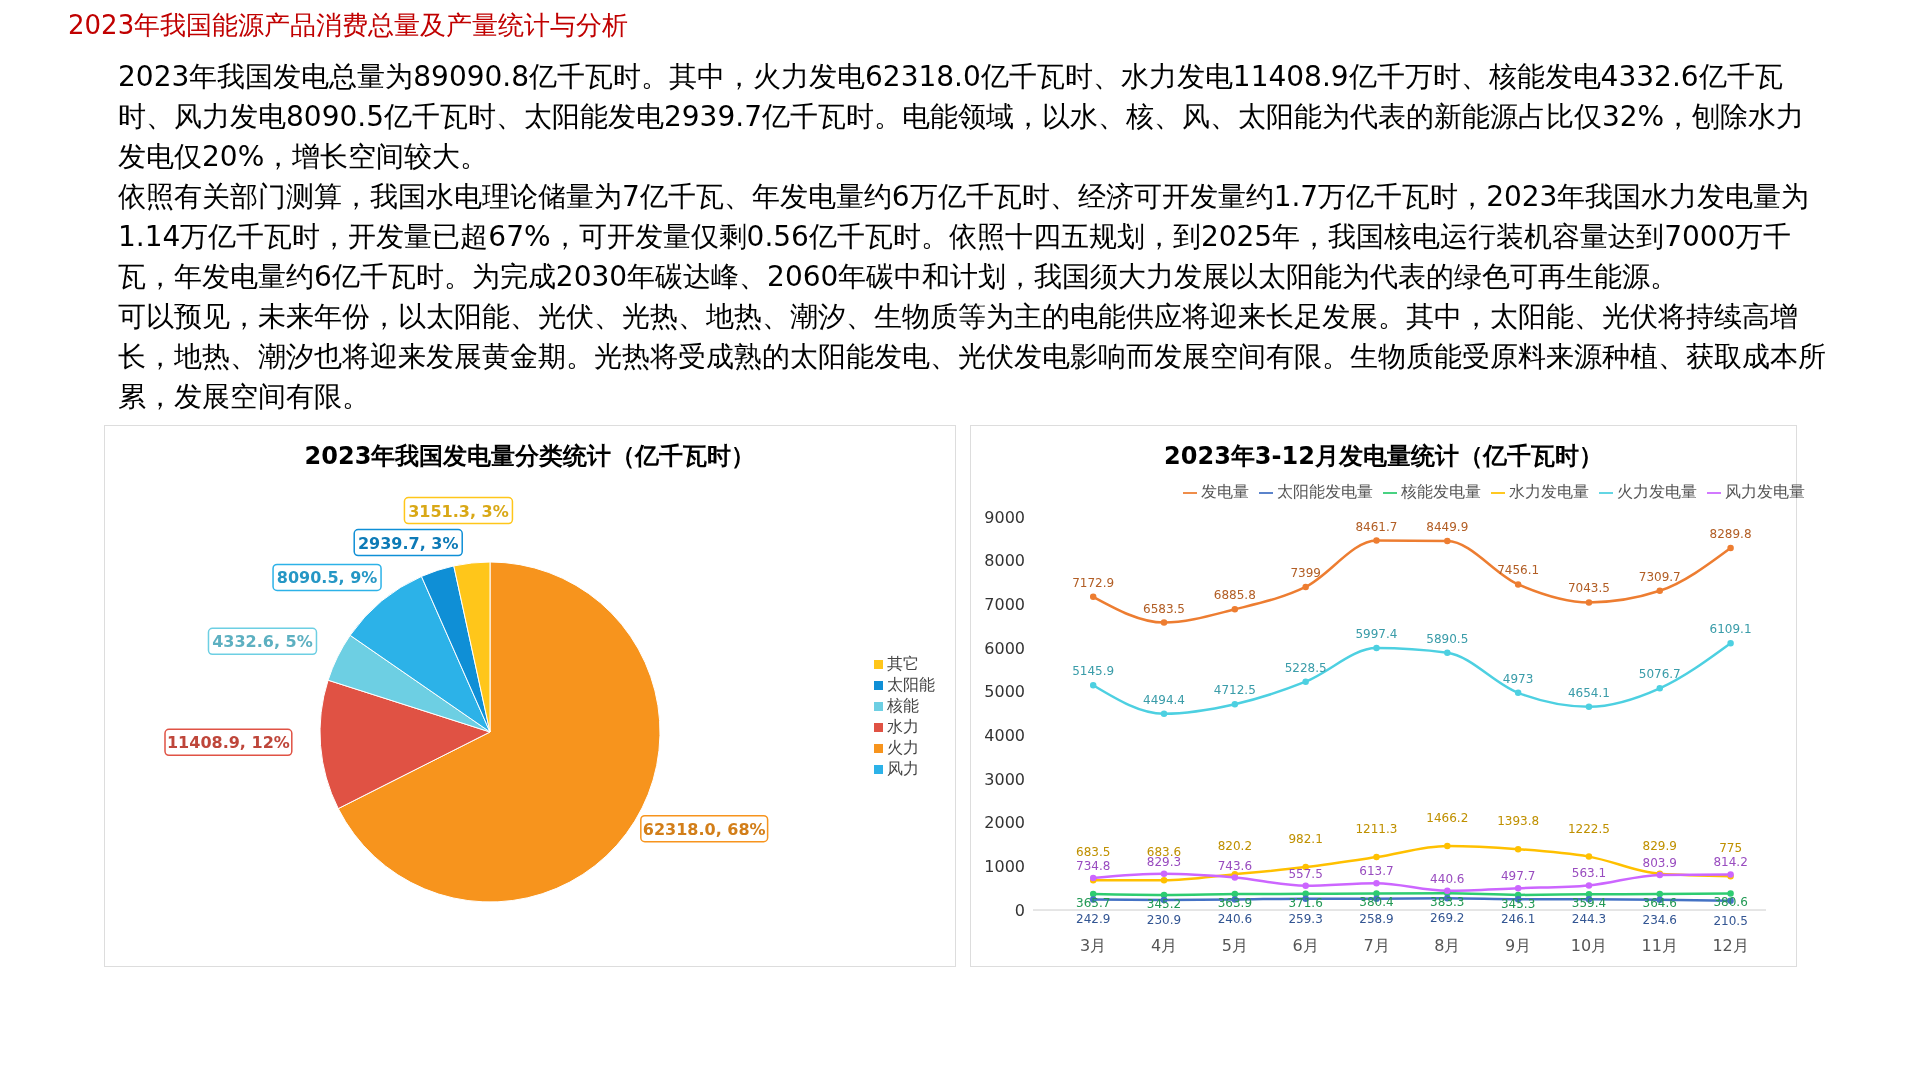  I want to click on data-label: 383.3, so click(1447, 902).